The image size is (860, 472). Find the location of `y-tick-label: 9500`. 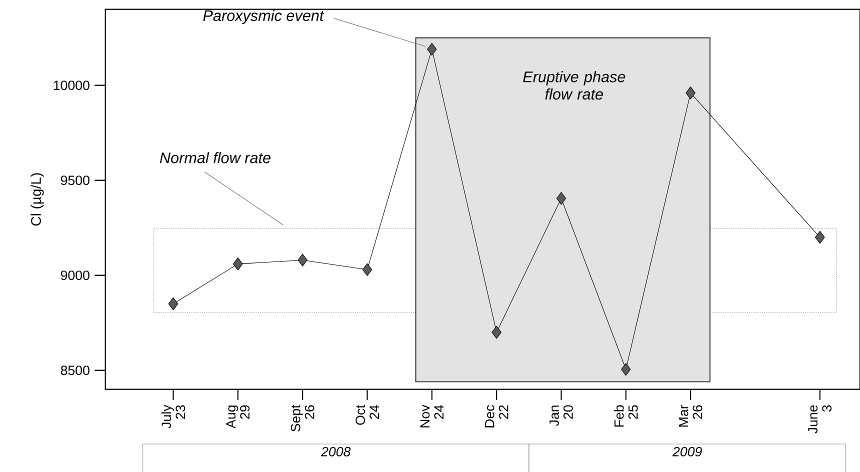

y-tick-label: 9500 is located at coordinates (75, 181).